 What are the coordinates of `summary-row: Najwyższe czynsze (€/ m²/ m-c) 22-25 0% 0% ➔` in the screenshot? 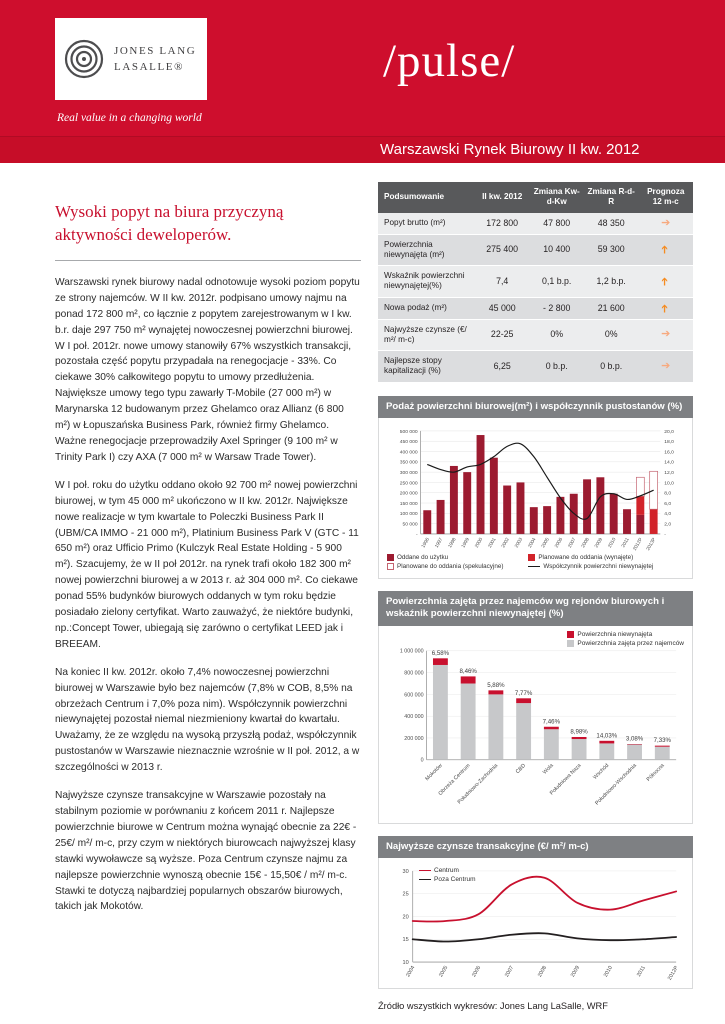 It's located at (535, 335).